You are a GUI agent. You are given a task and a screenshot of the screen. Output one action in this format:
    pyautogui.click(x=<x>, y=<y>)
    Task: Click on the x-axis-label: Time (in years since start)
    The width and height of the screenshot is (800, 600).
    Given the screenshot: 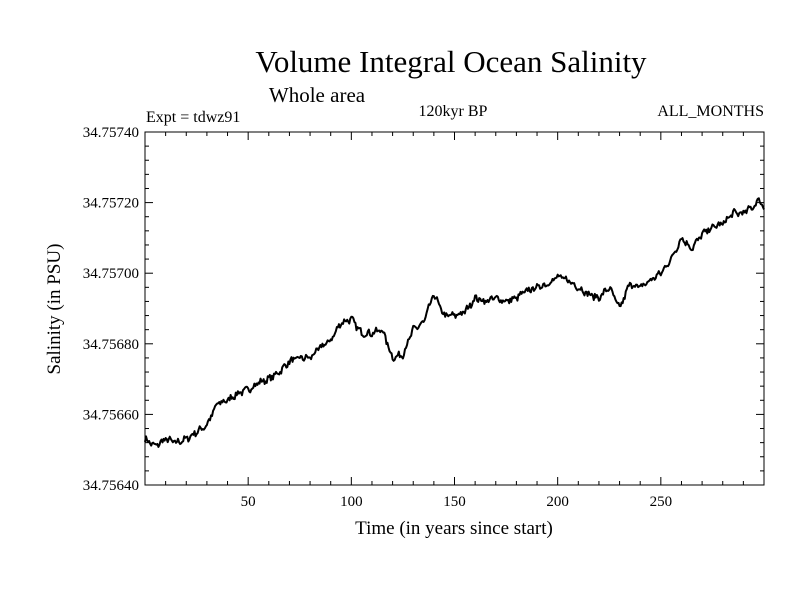 What is the action you would take?
    pyautogui.click(x=454, y=528)
    